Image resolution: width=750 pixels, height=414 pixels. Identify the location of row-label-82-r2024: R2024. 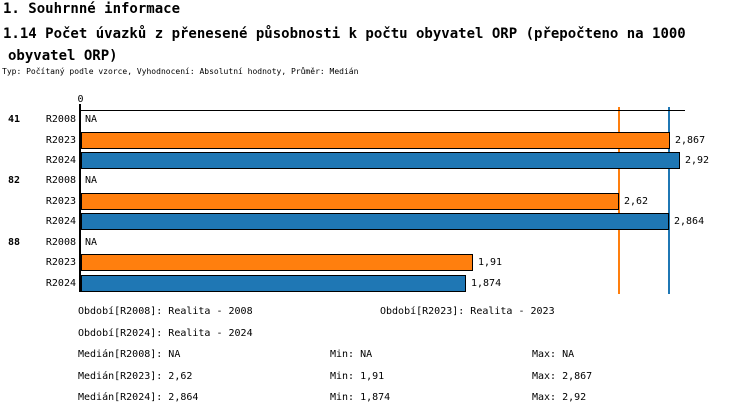
(60, 221).